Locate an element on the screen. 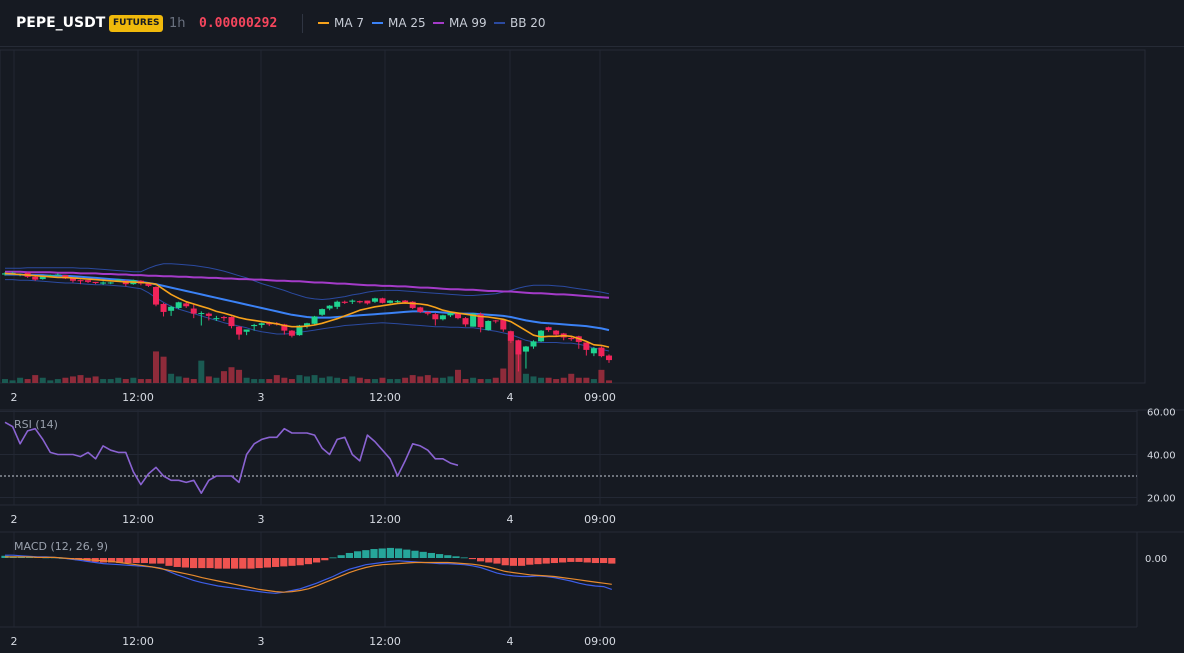 The width and height of the screenshot is (1184, 653). macd-signal-line is located at coordinates (308, 574).